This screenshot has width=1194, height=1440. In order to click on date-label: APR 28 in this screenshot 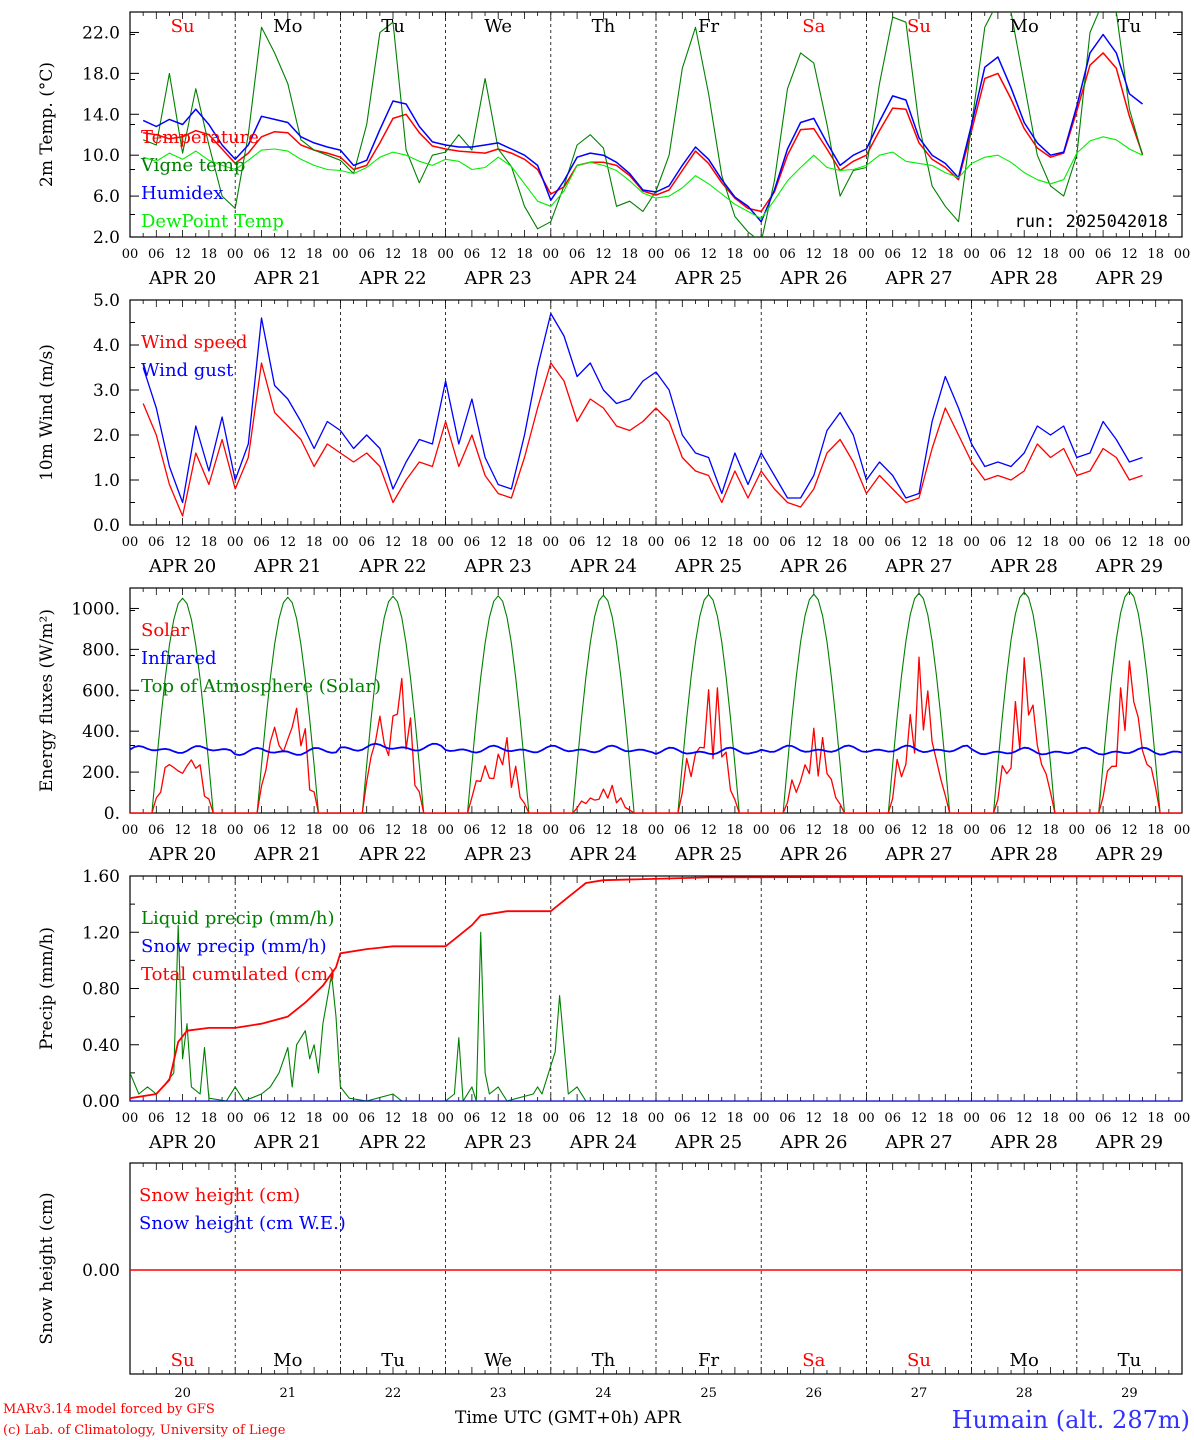, I will do `click(1024, 1142)`.